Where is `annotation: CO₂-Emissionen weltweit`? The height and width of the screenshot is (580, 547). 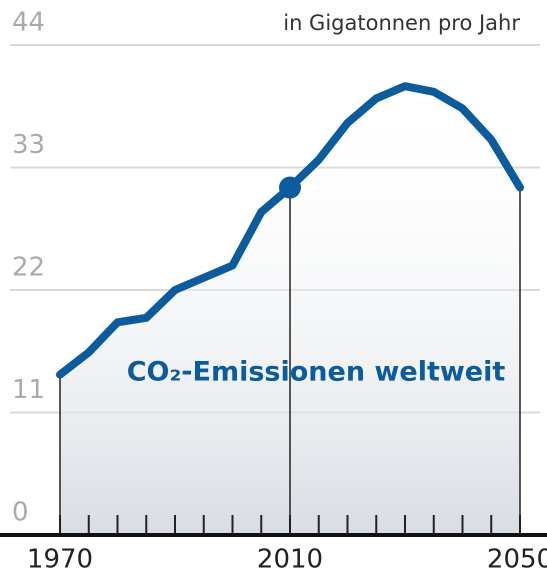
annotation: CO₂-Emissionen weltweit is located at coordinates (316, 372).